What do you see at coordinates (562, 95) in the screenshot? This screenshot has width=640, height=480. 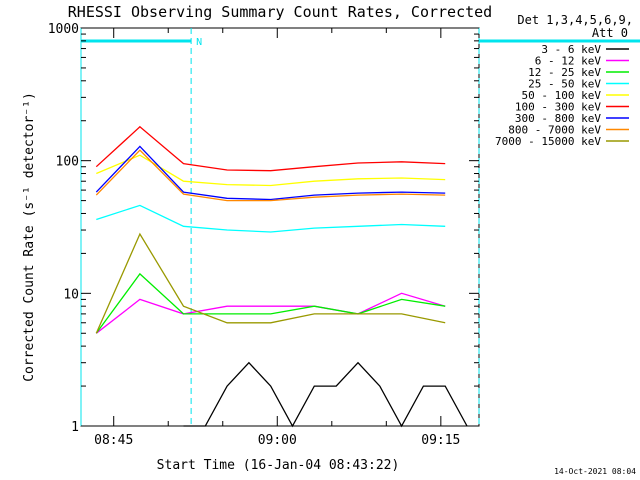 I see `legend-label: 50 - 100 keV` at bounding box center [562, 95].